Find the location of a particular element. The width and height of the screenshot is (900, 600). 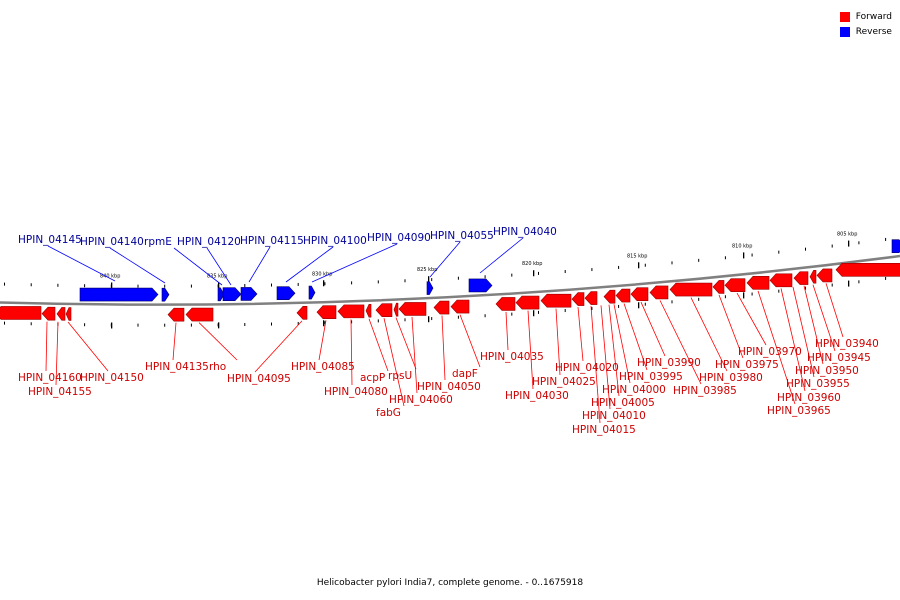

forward-gene-label: HPIN_04135 is located at coordinates (177, 367).